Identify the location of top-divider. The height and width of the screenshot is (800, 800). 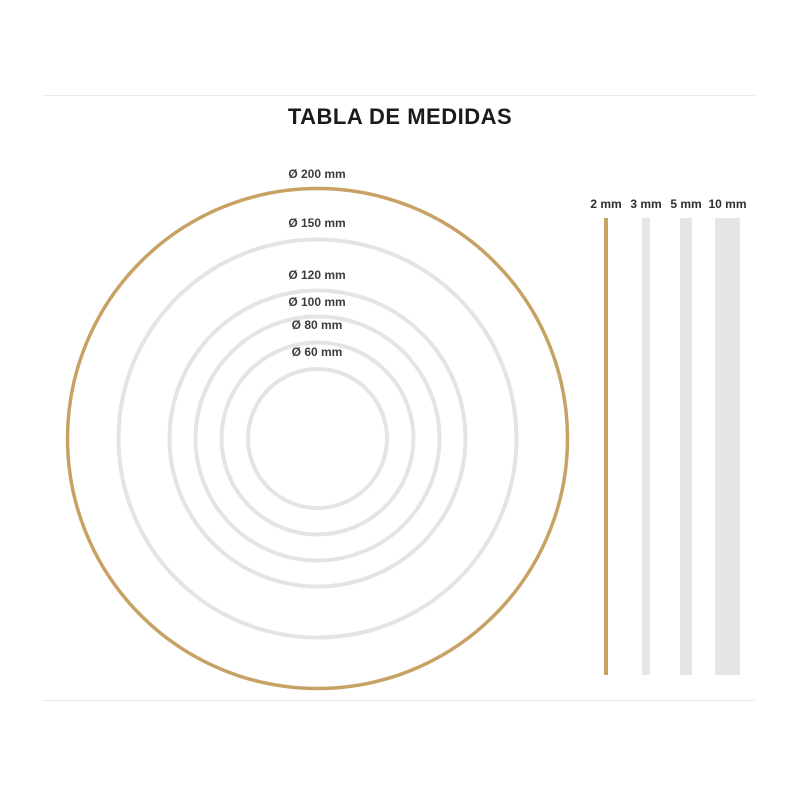
(399, 95).